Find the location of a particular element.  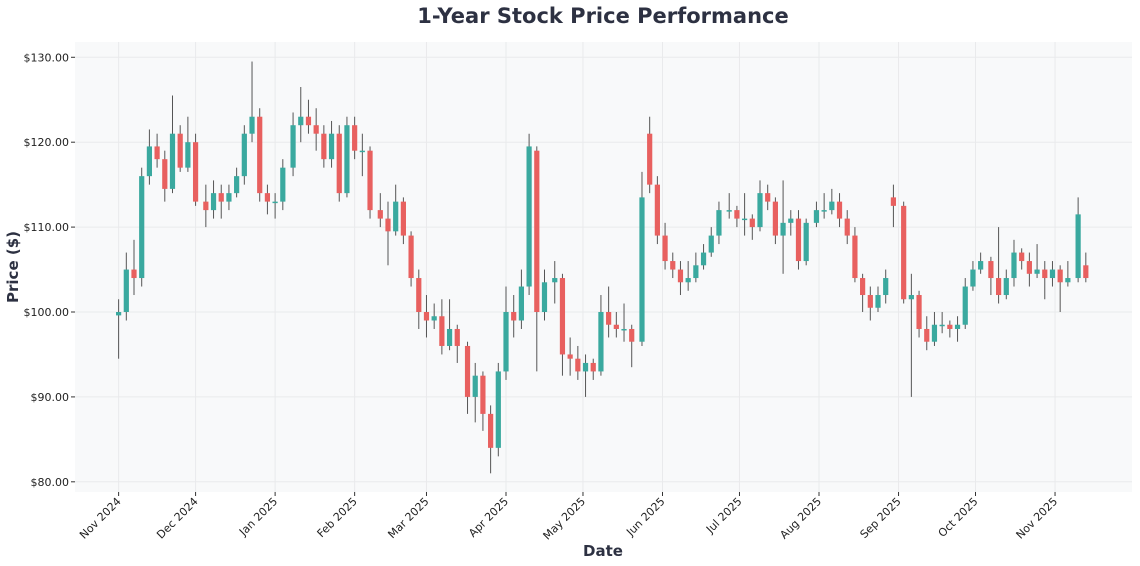

x-tick-label: Apr 2025 is located at coordinates (488, 517).